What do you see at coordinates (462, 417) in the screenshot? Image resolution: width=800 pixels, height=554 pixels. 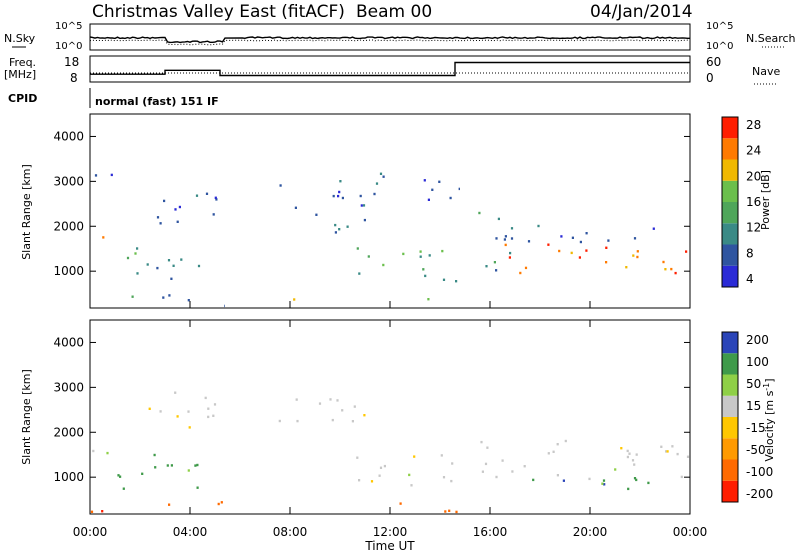 I see `velocity-gap` at bounding box center [462, 417].